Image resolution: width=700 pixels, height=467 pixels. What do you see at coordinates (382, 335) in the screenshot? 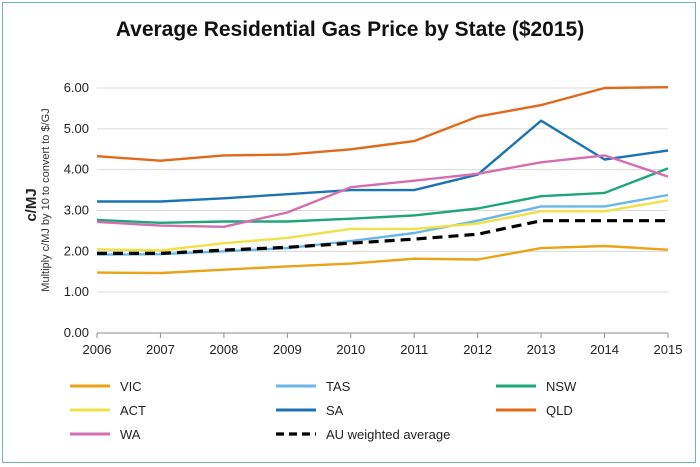
I see `axes` at bounding box center [382, 335].